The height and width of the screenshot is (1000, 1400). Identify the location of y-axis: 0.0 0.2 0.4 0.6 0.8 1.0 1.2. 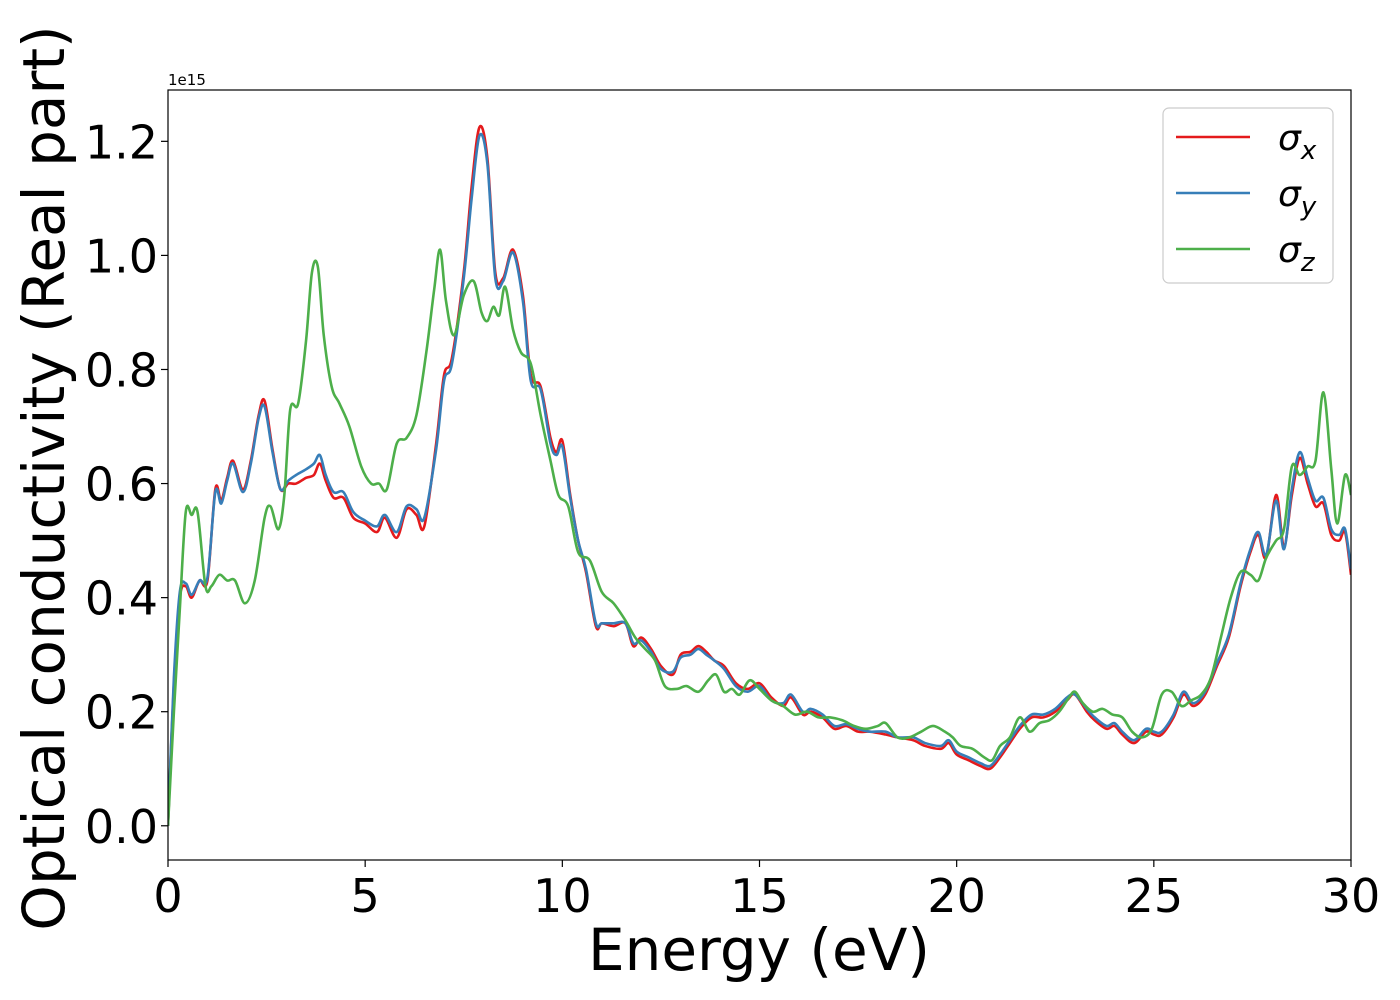
(126, 484).